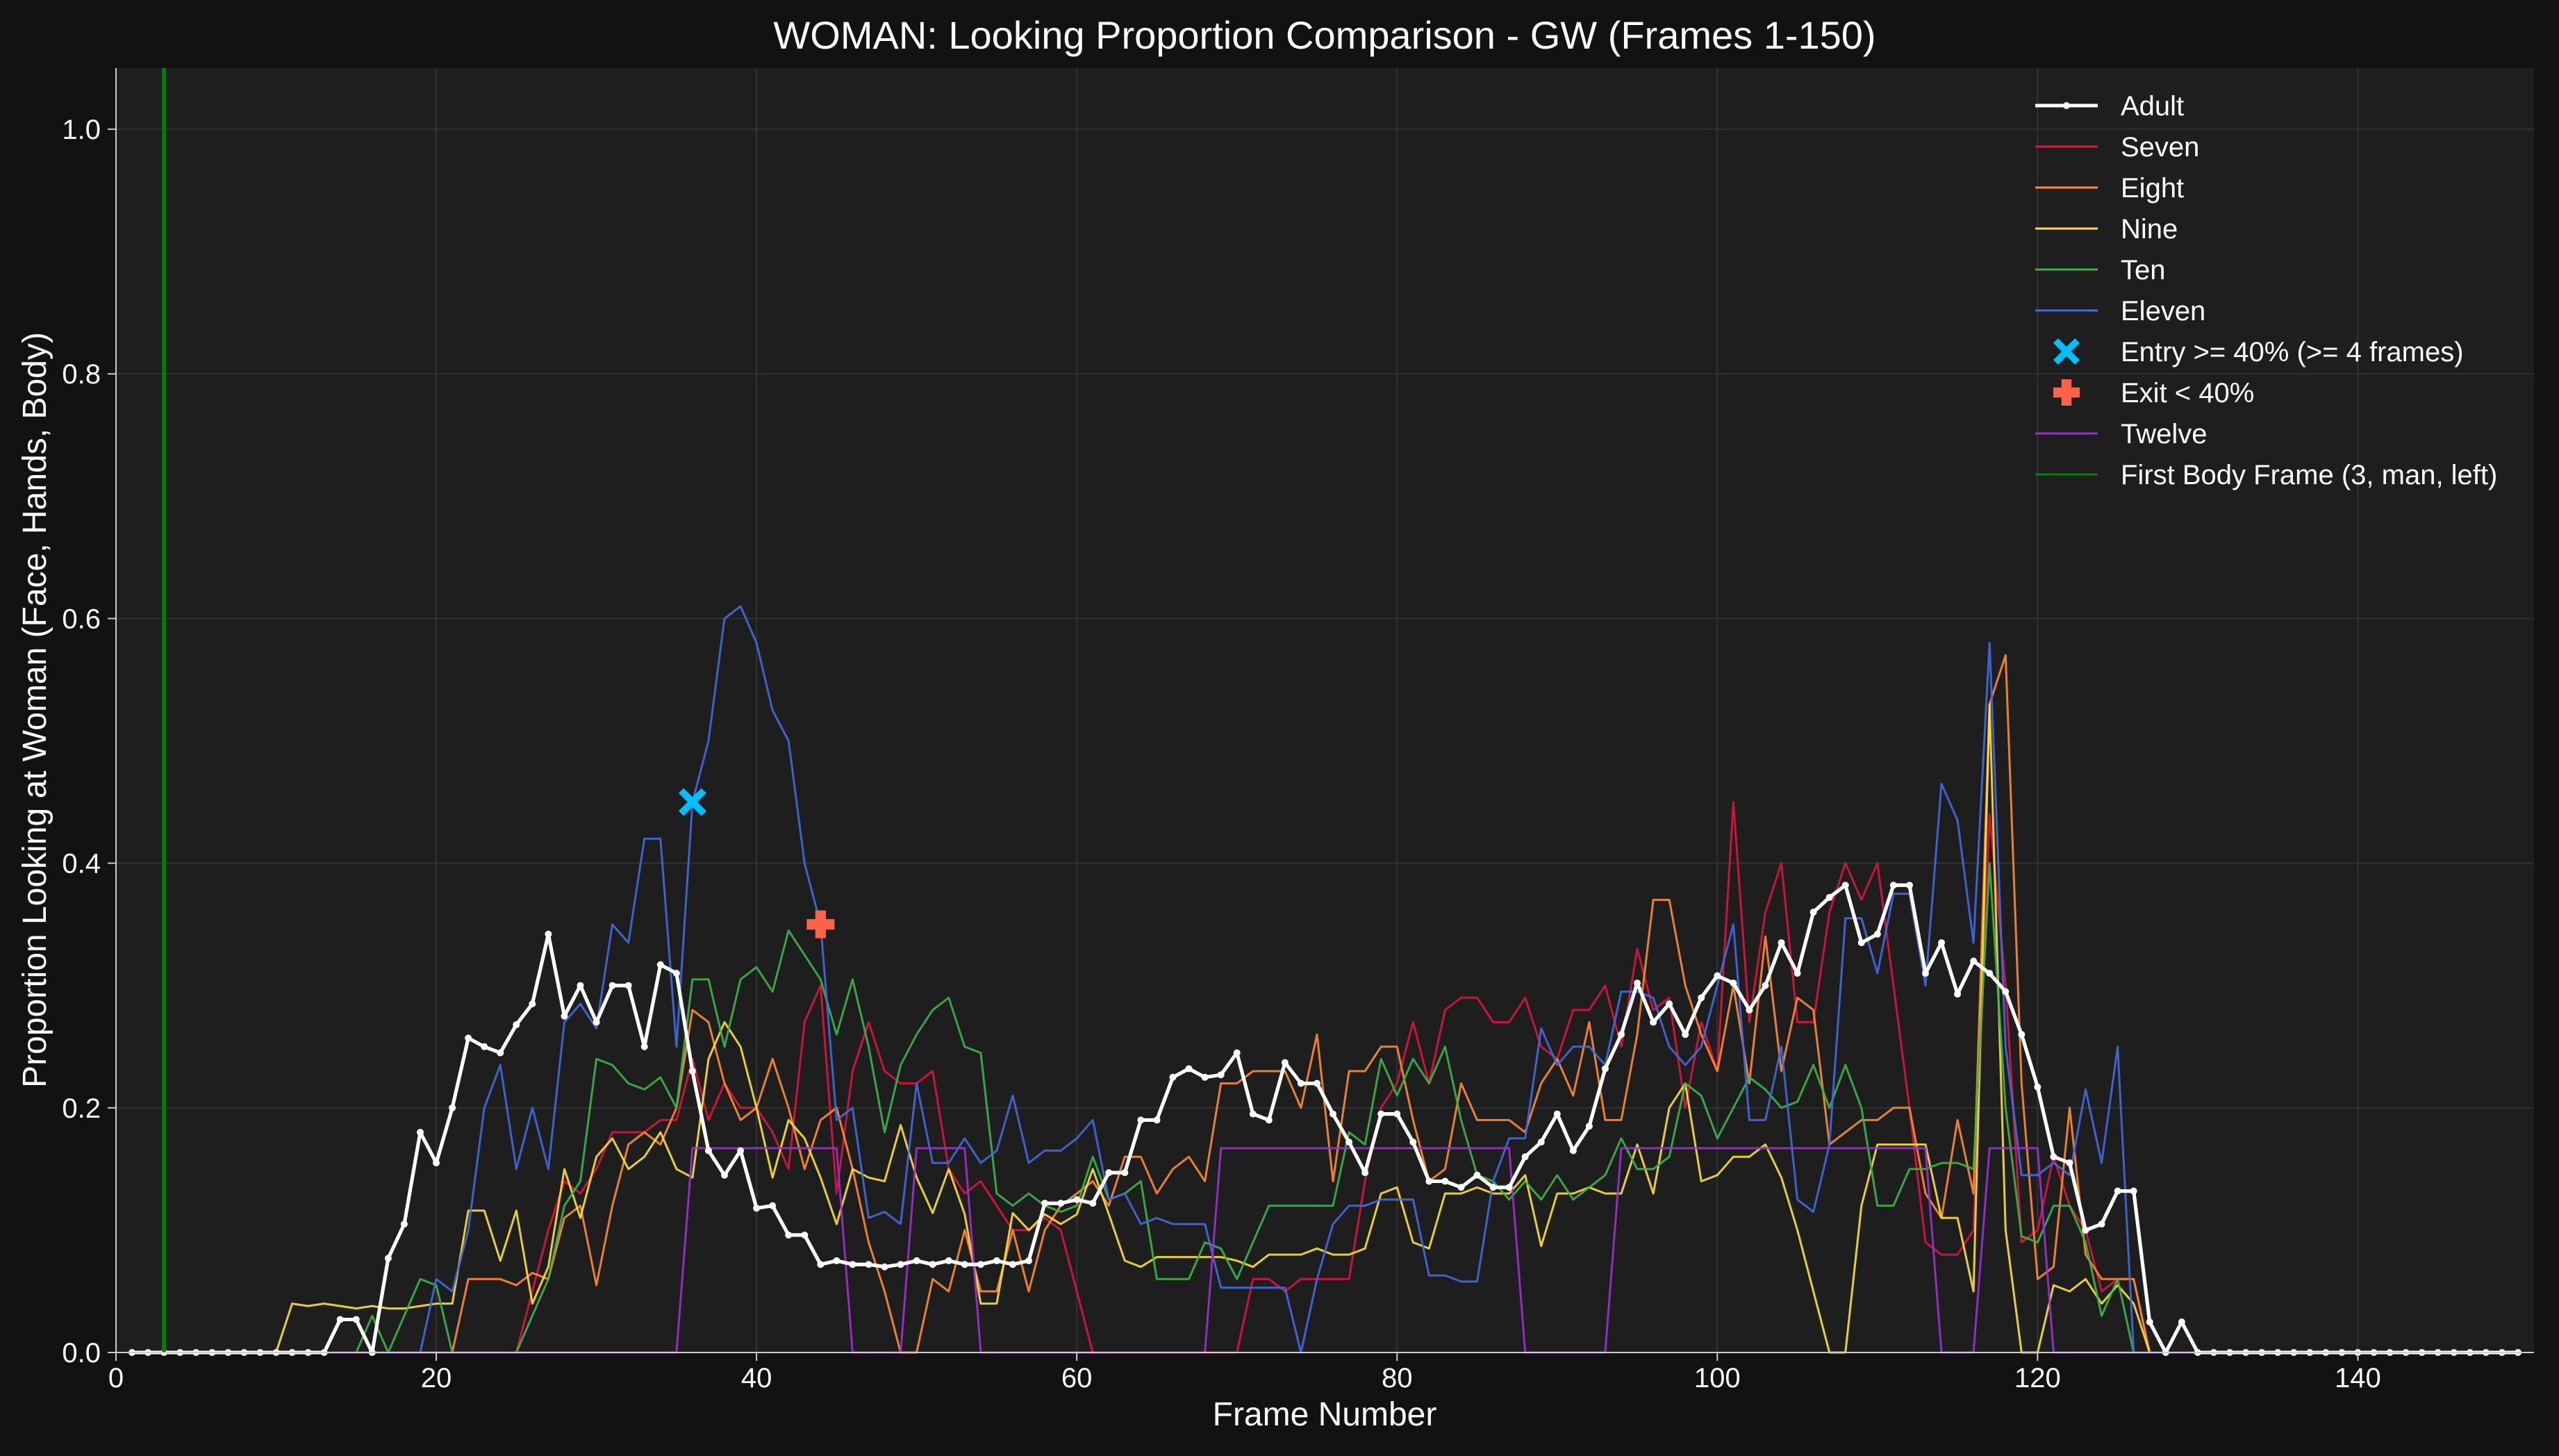 The image size is (2559, 1456). I want to click on legend-item: Eight, so click(2109, 188).